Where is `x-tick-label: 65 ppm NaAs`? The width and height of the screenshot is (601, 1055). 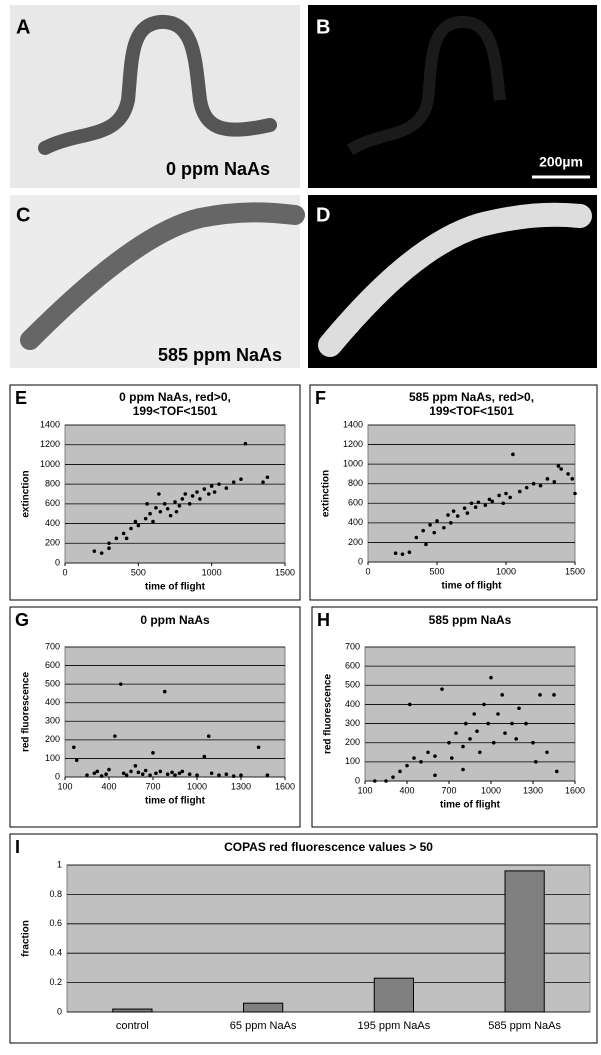
x-tick-label: 65 ppm NaAs is located at coordinates (263, 1026).